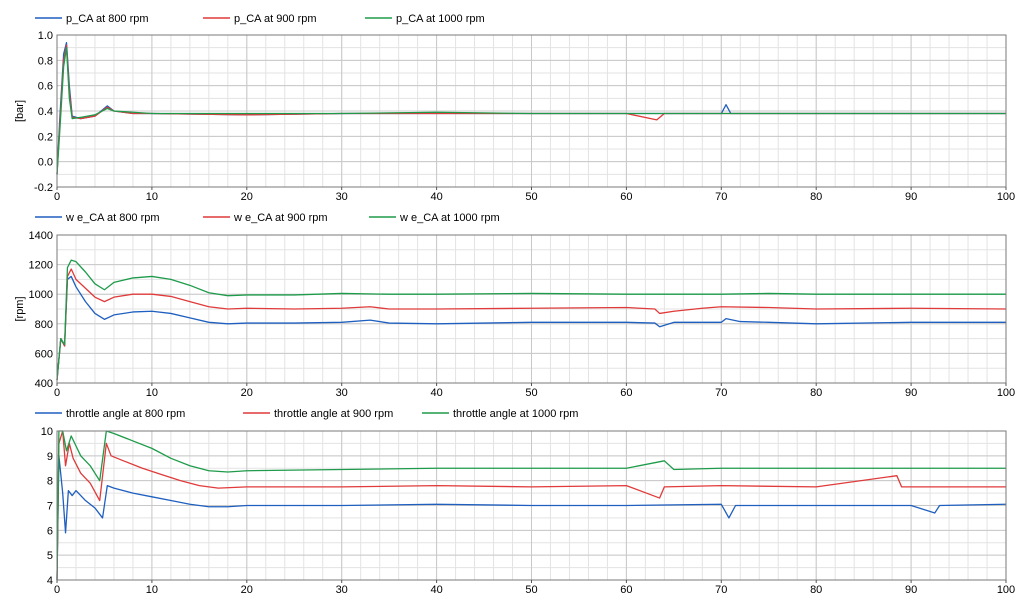 This screenshot has width=1024, height=614. Describe the element at coordinates (45, 87) in the screenshot. I see `y-tick-label: 0.6` at that location.